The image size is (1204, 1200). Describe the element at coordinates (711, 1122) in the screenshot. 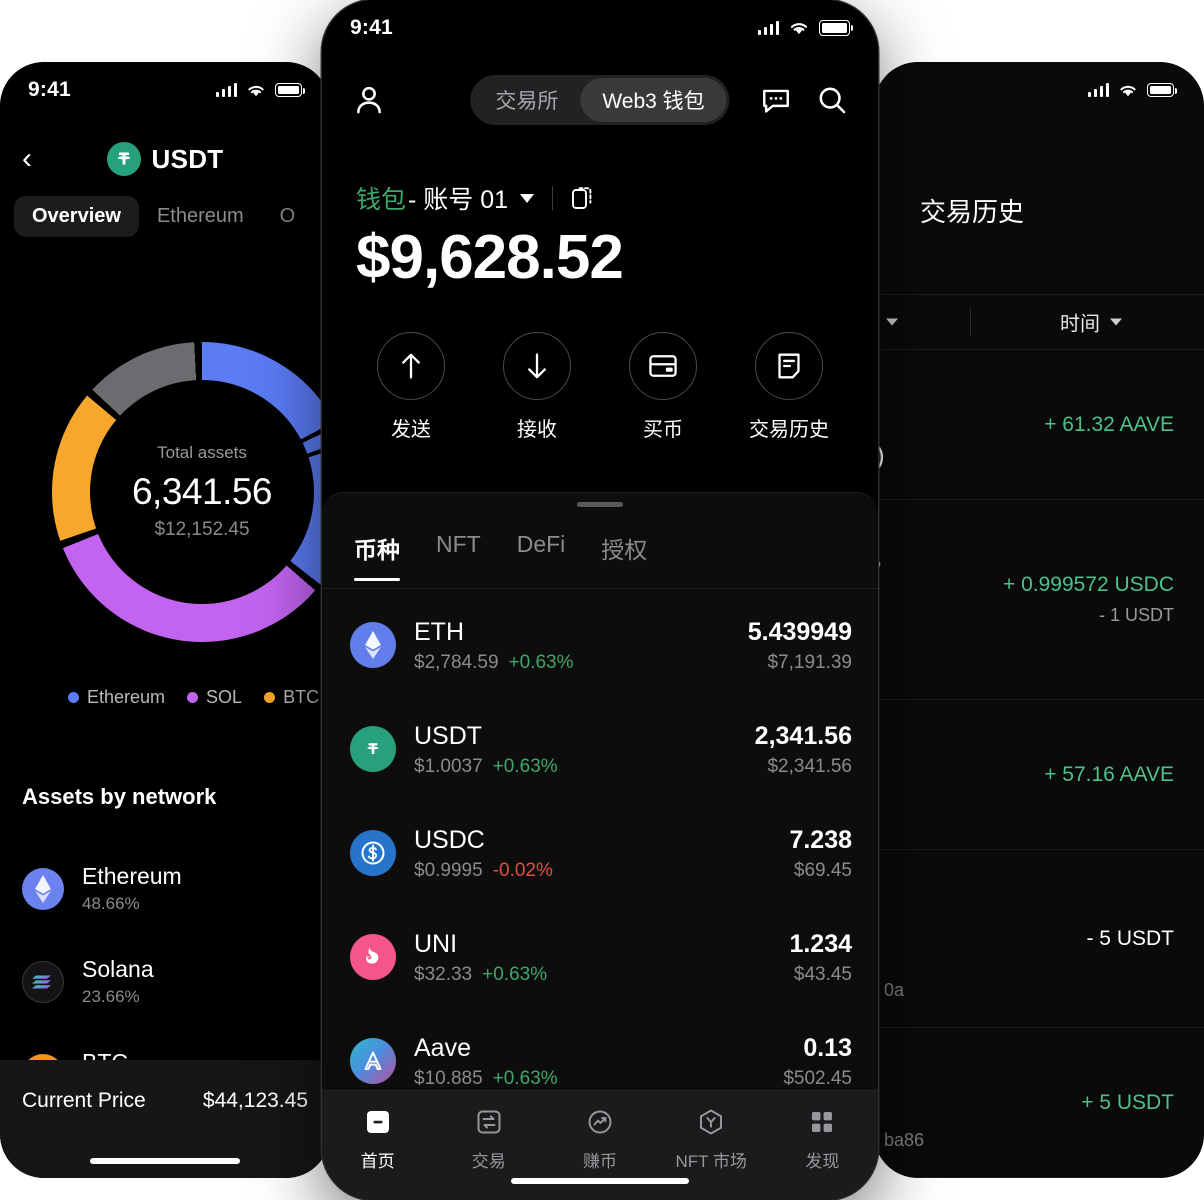

I see `nft-market-icon` at that location.